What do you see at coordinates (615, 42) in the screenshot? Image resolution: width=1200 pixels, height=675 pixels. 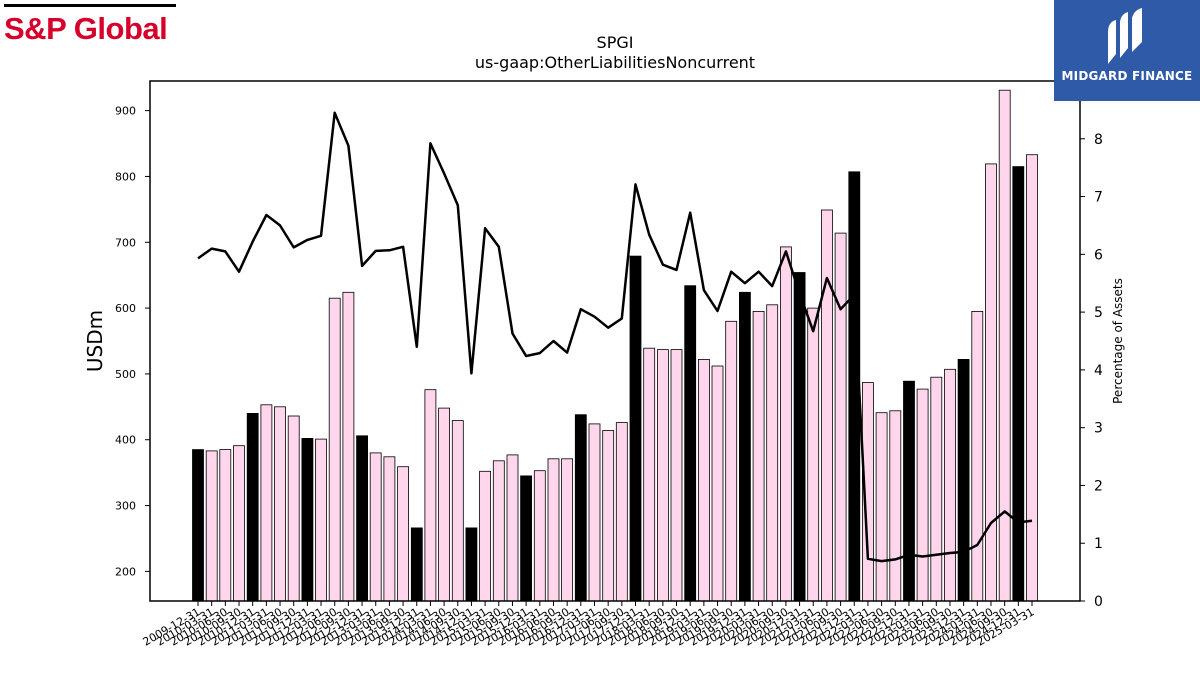 I see `chart-title: SPGI` at bounding box center [615, 42].